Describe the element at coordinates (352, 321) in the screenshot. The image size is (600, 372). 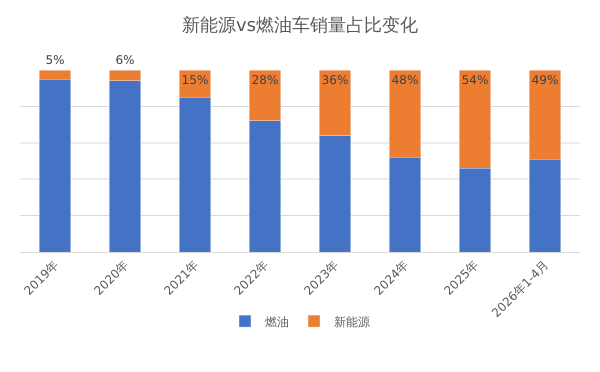
I see `legend-label: 新能源` at that location.